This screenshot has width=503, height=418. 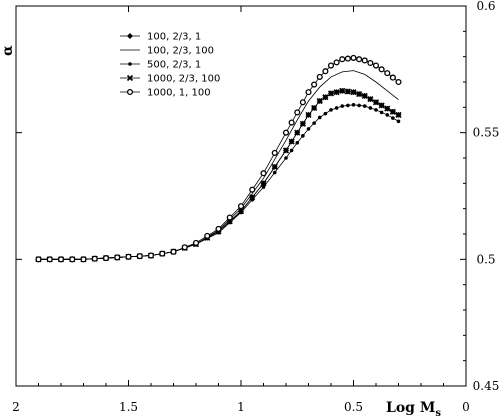 I want to click on legend-label: 1000, 1, 100, so click(x=179, y=93).